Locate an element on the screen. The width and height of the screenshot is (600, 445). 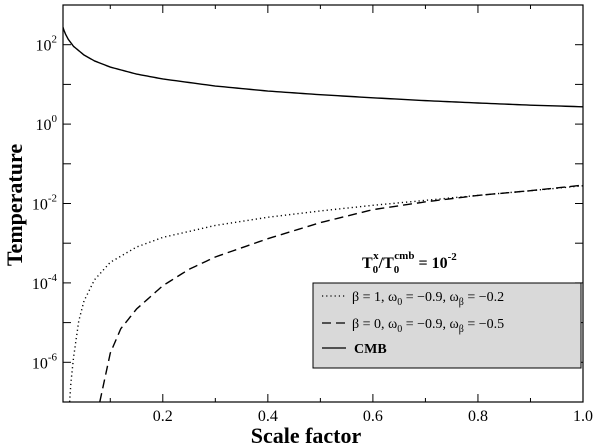
x-tick-label: 0.6 is located at coordinates (373, 416).